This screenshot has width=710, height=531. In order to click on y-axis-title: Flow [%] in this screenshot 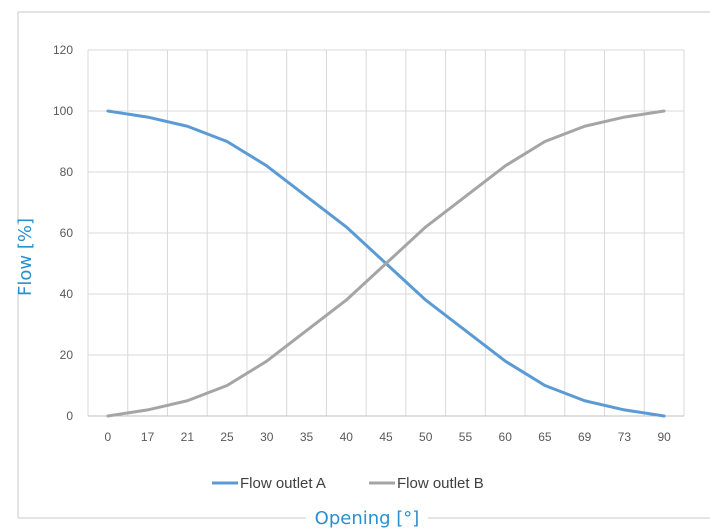, I will do `click(25, 257)`.